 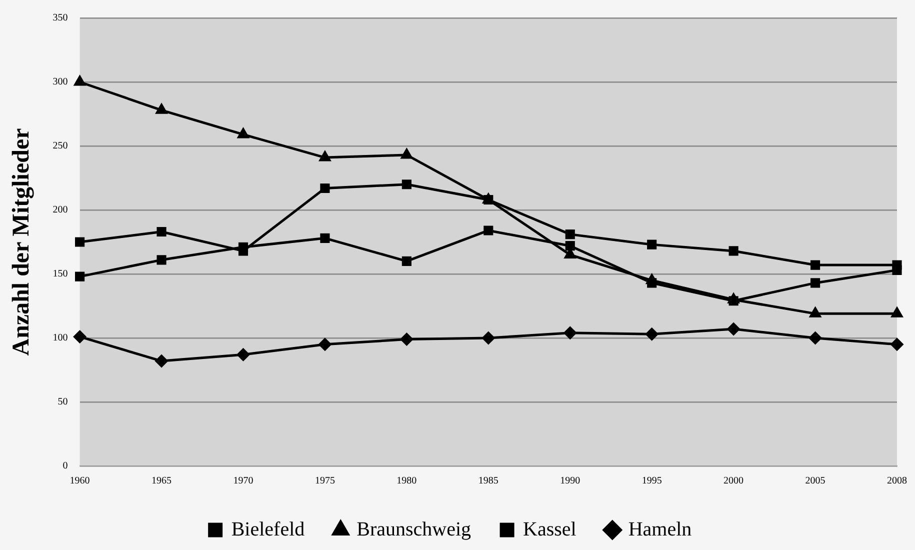 What do you see at coordinates (162, 481) in the screenshot?
I see `x-tick-label: 1965` at bounding box center [162, 481].